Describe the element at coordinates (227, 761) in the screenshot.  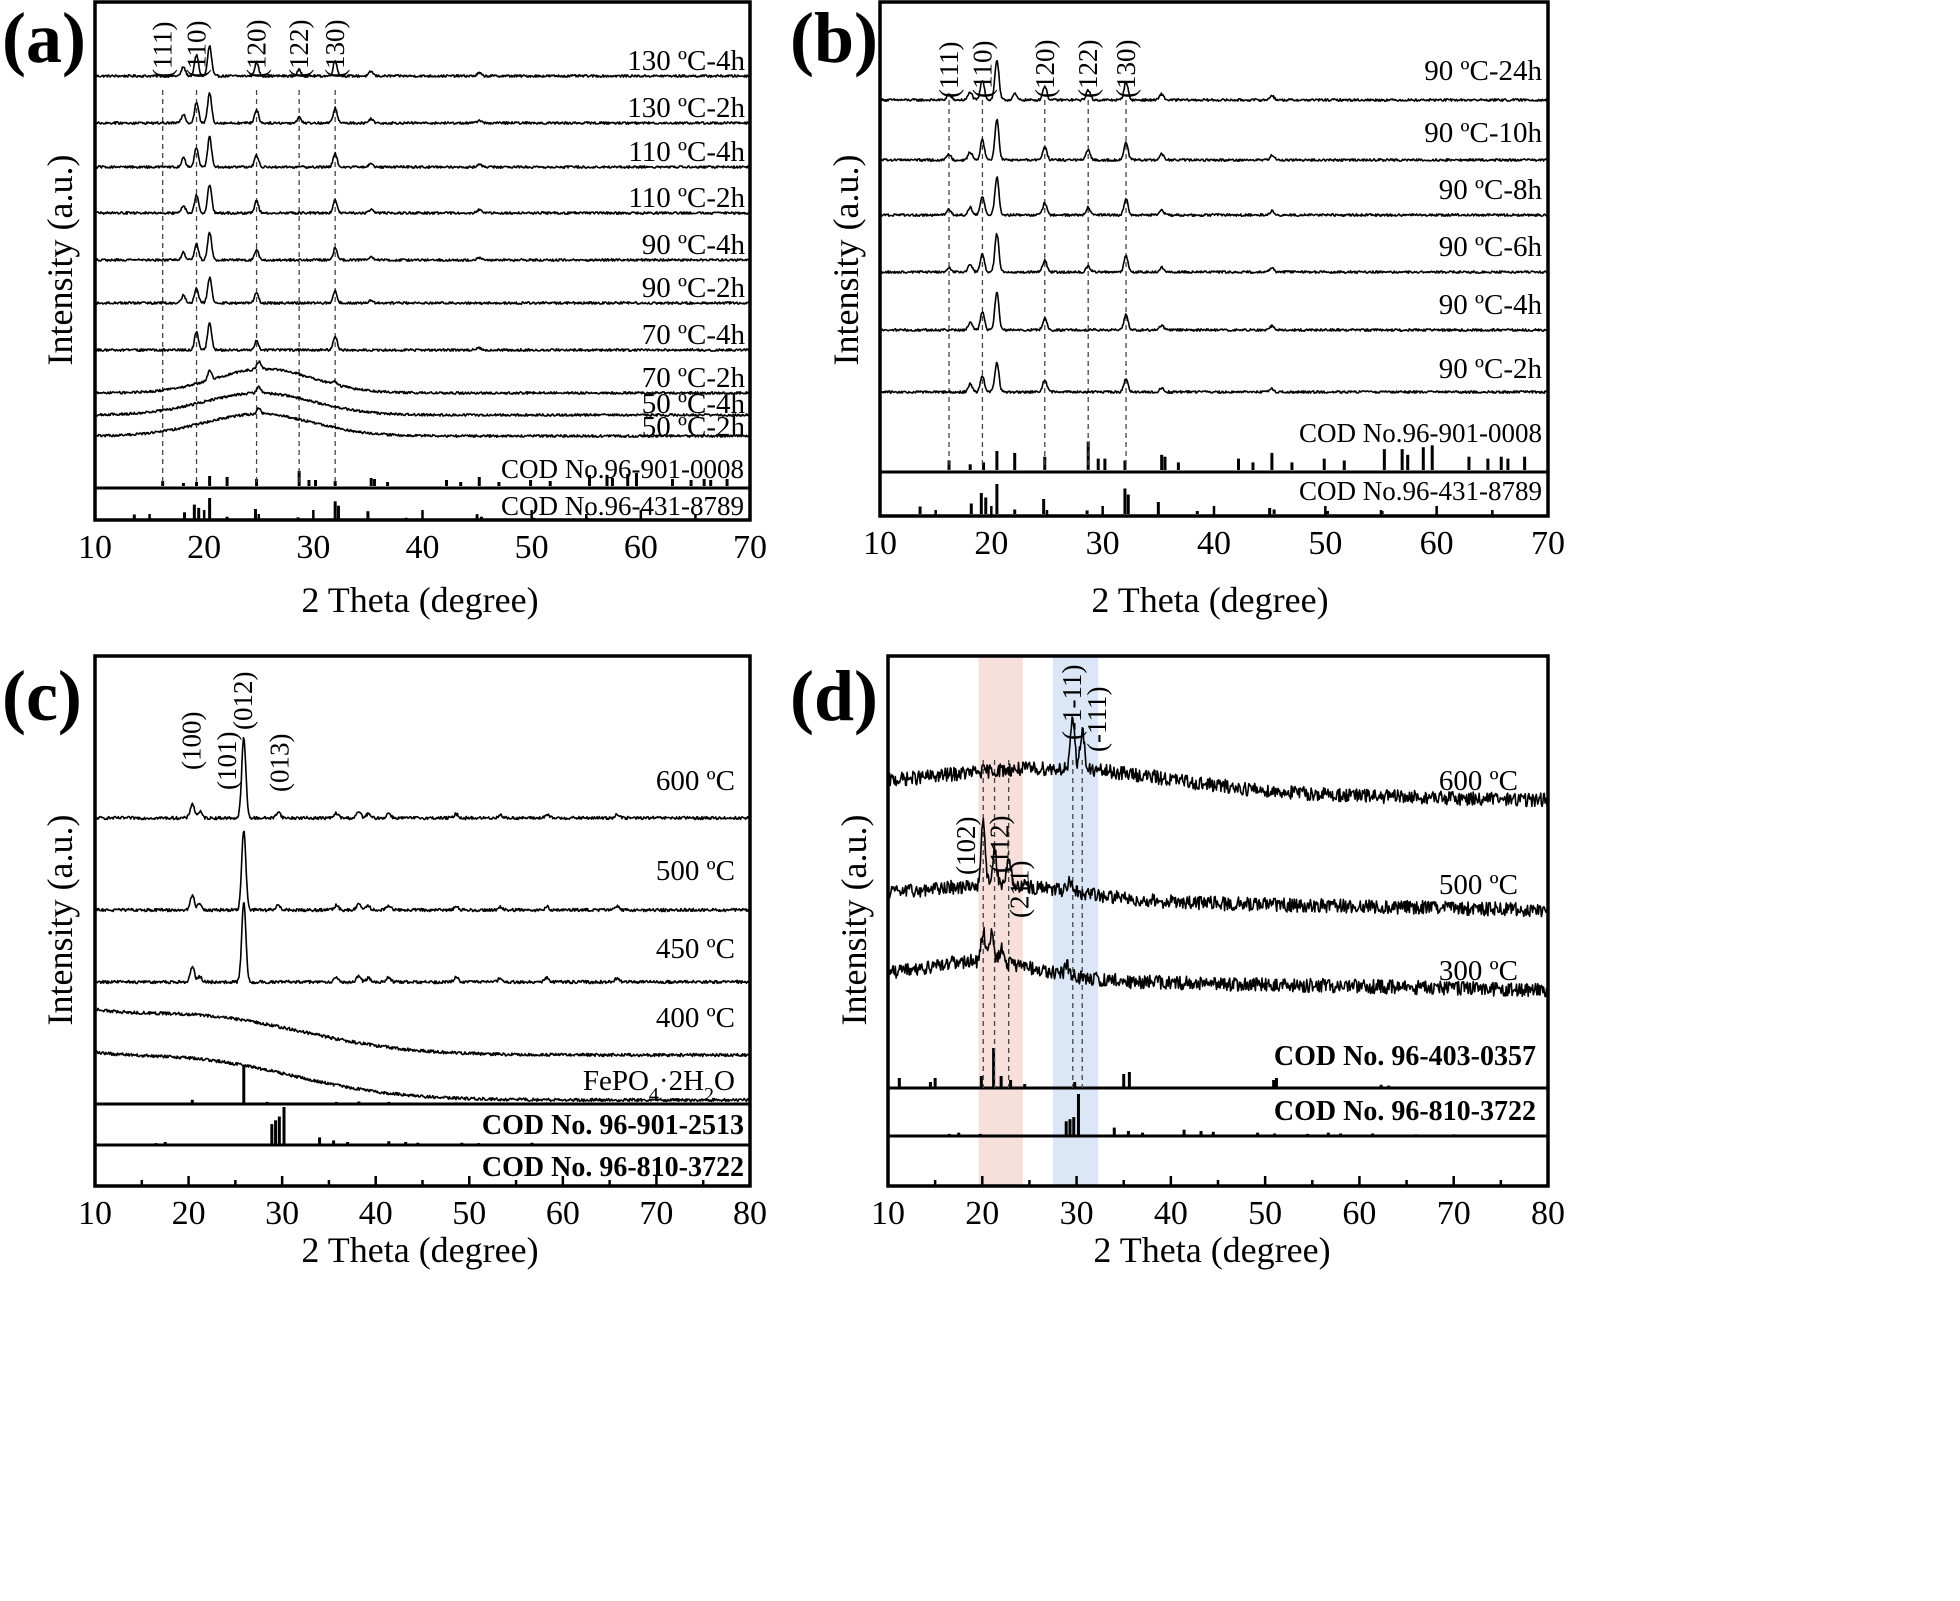
I see `peak-label: (101)` at that location.